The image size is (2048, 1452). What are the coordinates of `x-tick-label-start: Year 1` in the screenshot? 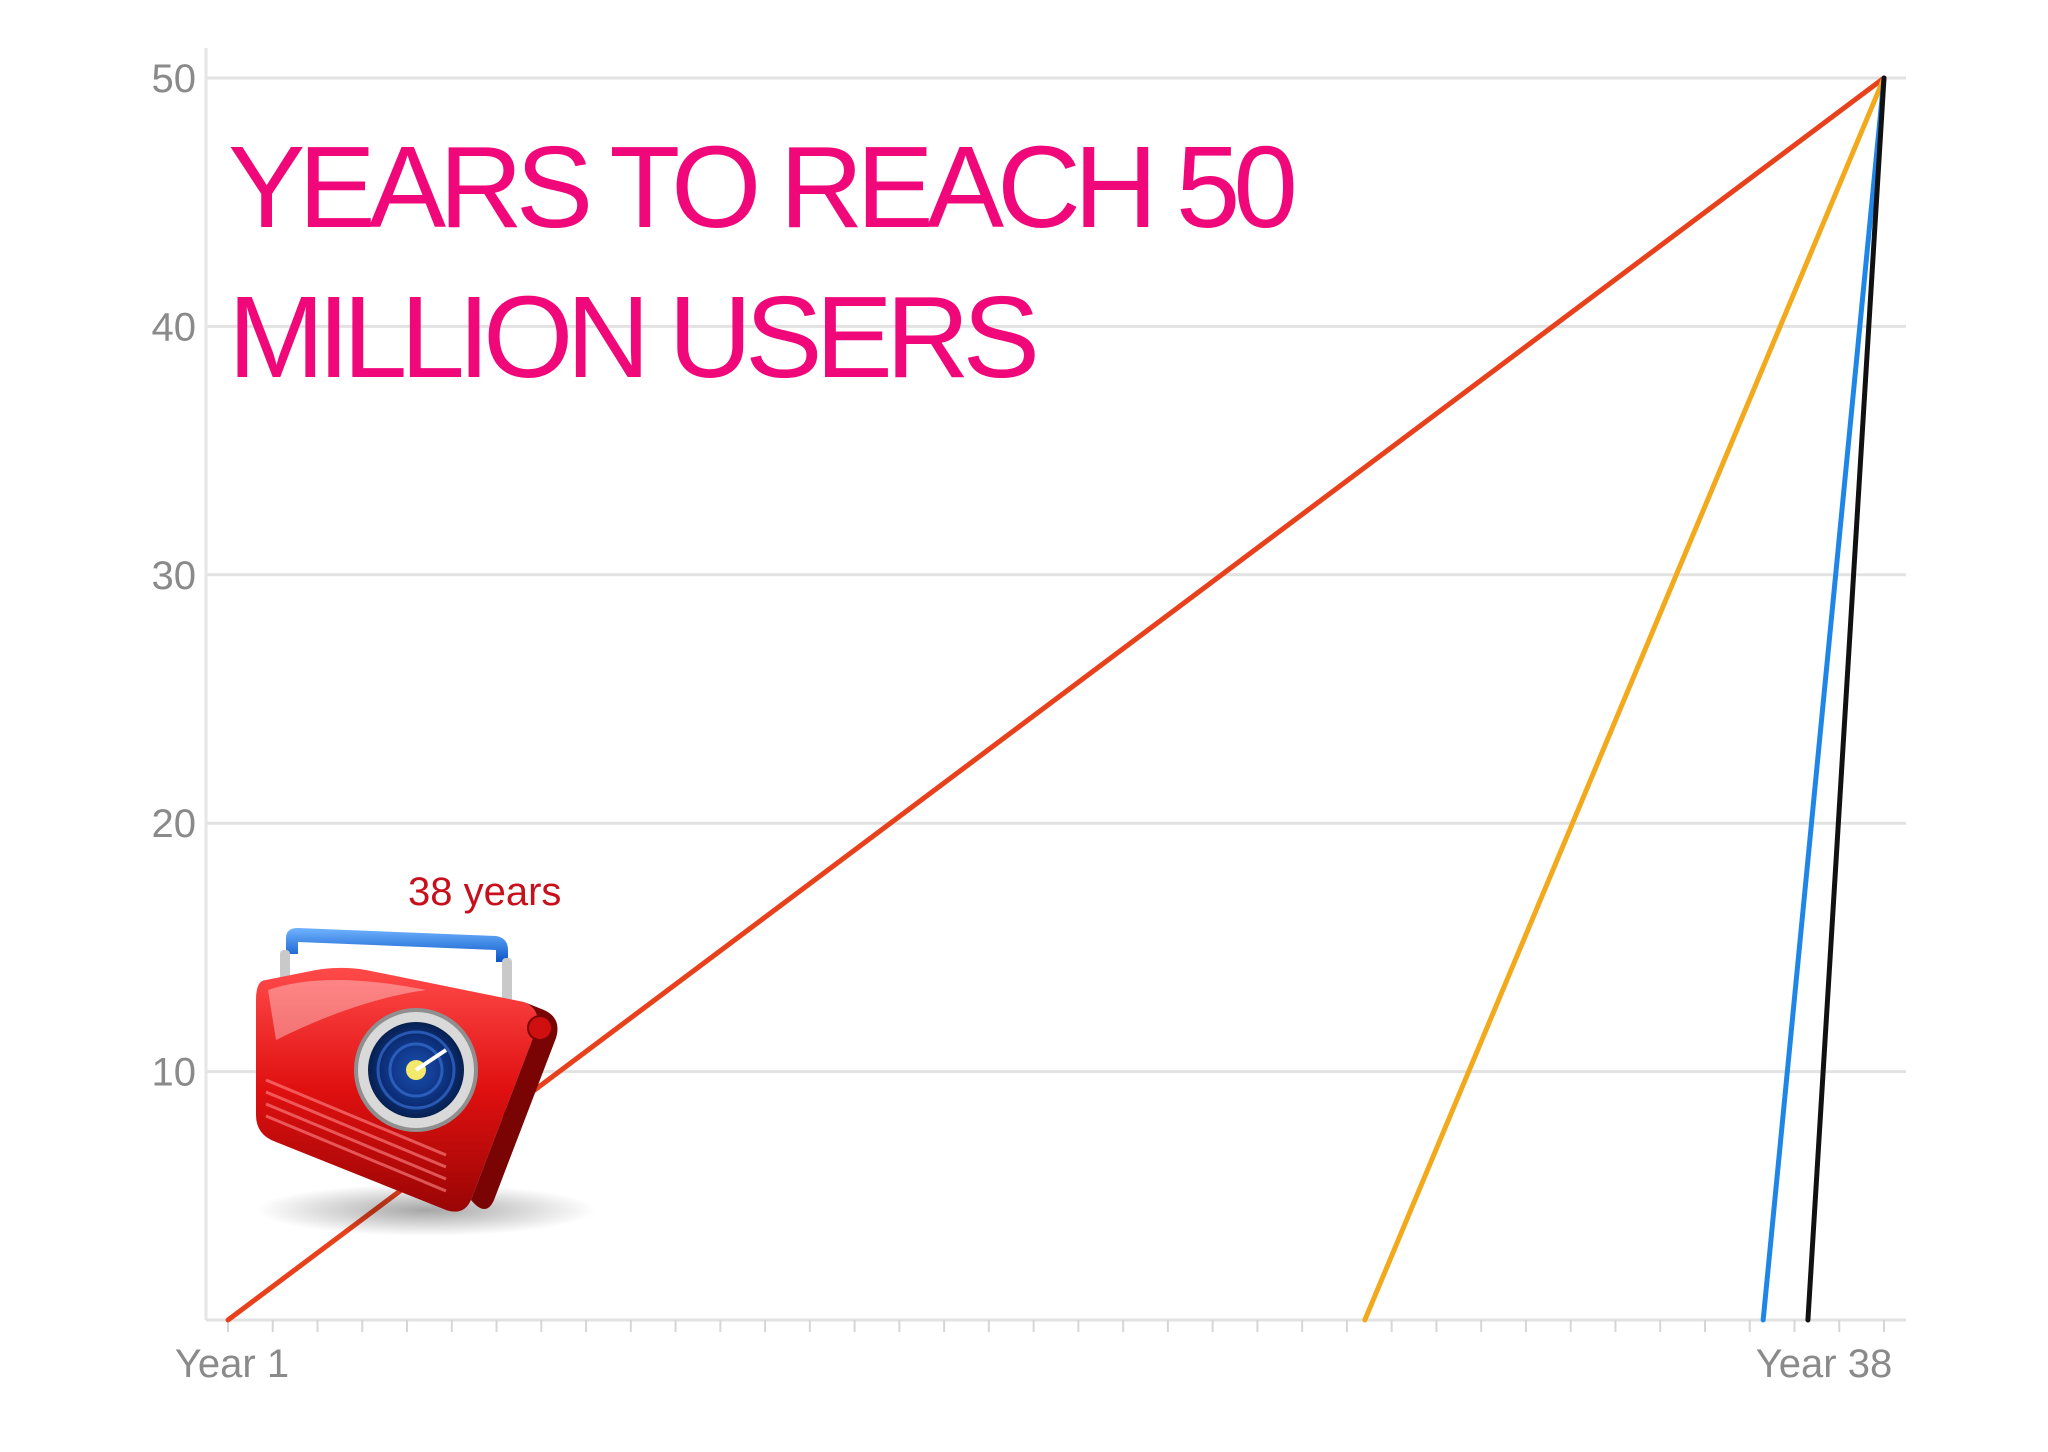 It's located at (232, 1364).